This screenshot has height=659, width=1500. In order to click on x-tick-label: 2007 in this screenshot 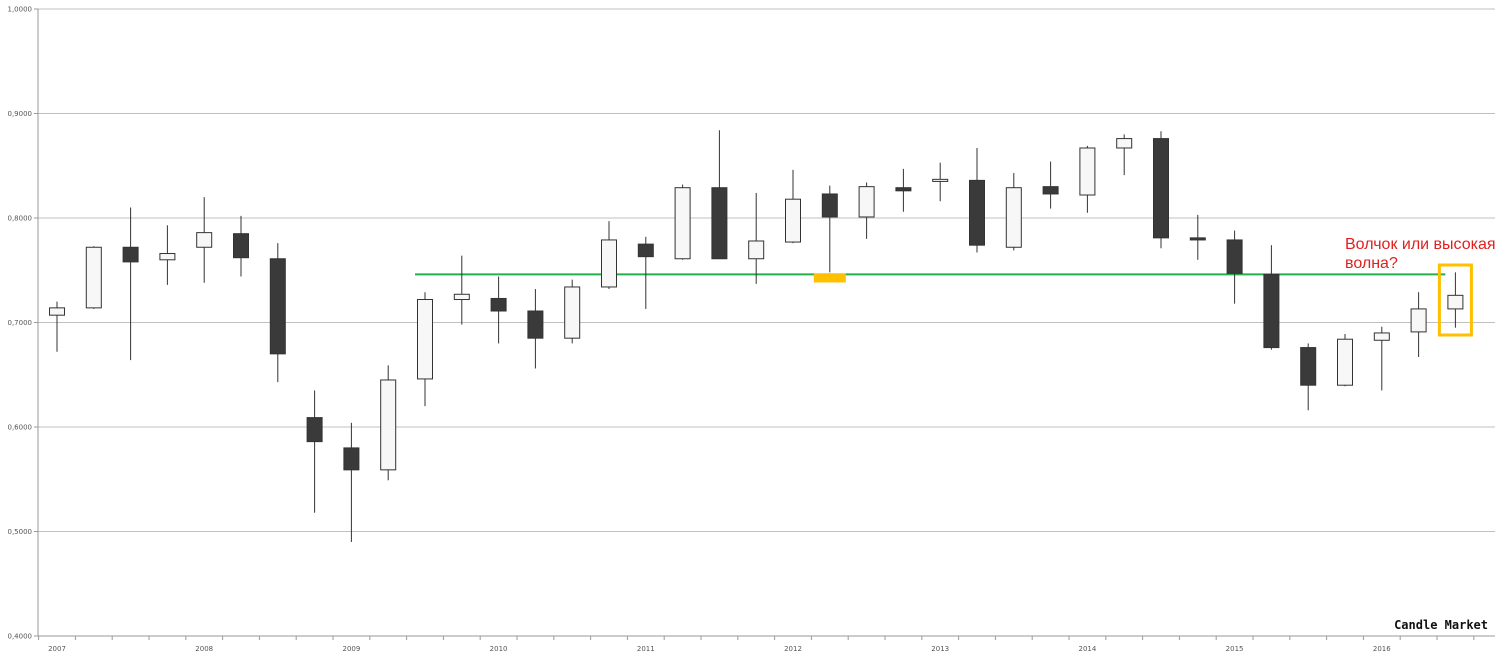, I will do `click(57, 649)`.